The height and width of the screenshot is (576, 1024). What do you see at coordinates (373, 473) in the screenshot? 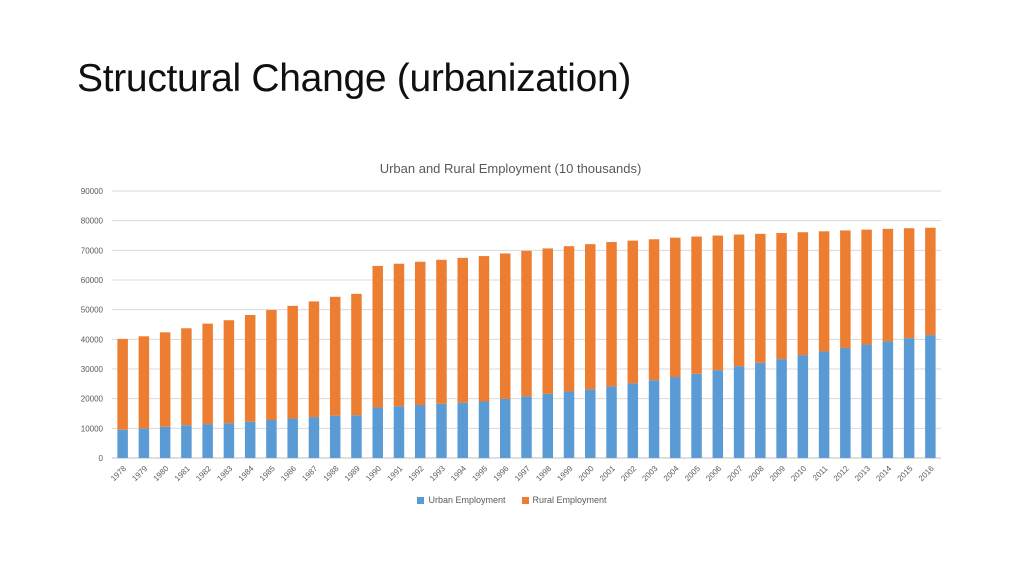
I see `x-axis-tick-1990: 1990` at bounding box center [373, 473].